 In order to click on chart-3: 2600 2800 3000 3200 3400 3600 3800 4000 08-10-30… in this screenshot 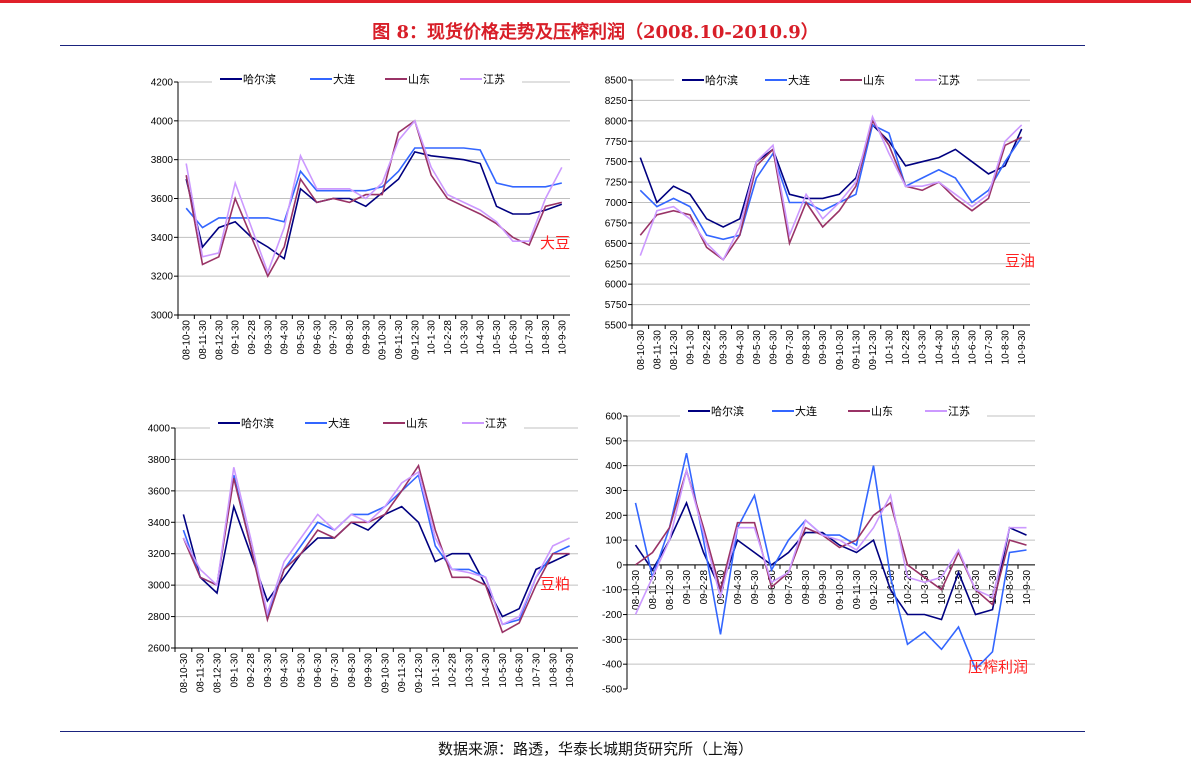, I will do `click(363, 554)`.